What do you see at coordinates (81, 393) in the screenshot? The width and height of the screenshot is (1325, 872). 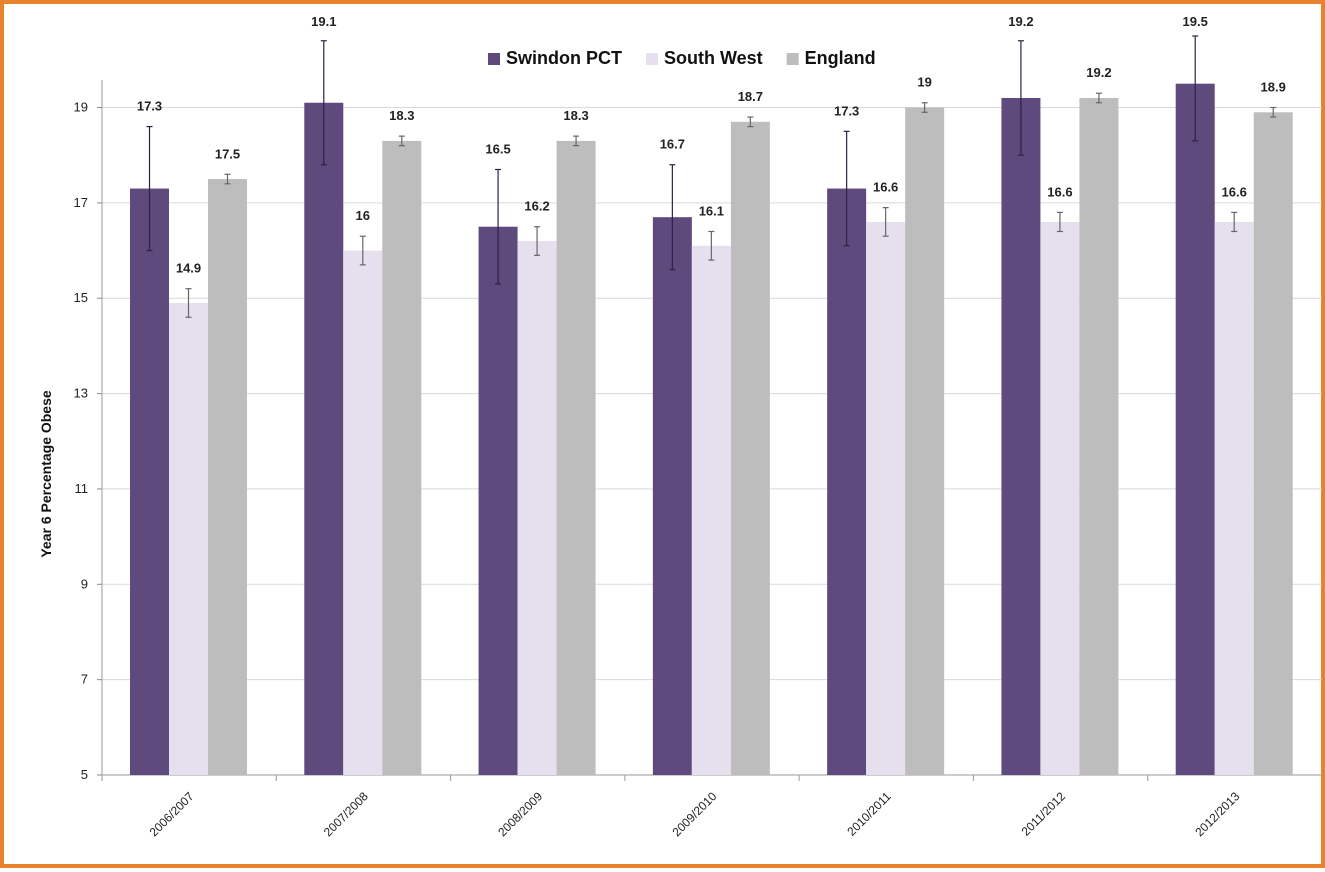 I see `y-tick-label: 13` at bounding box center [81, 393].